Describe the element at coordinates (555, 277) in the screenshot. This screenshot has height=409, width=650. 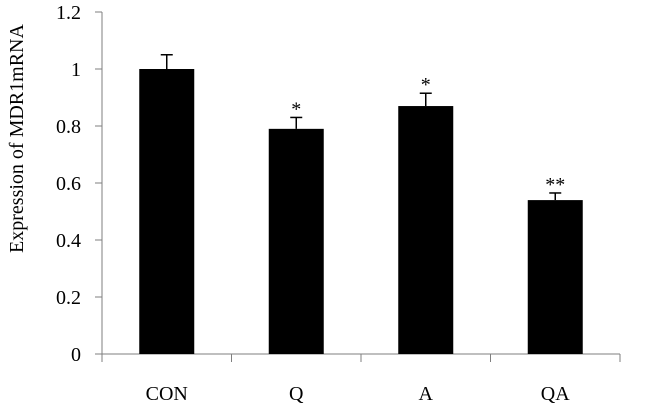
I see `bar-qa` at that location.